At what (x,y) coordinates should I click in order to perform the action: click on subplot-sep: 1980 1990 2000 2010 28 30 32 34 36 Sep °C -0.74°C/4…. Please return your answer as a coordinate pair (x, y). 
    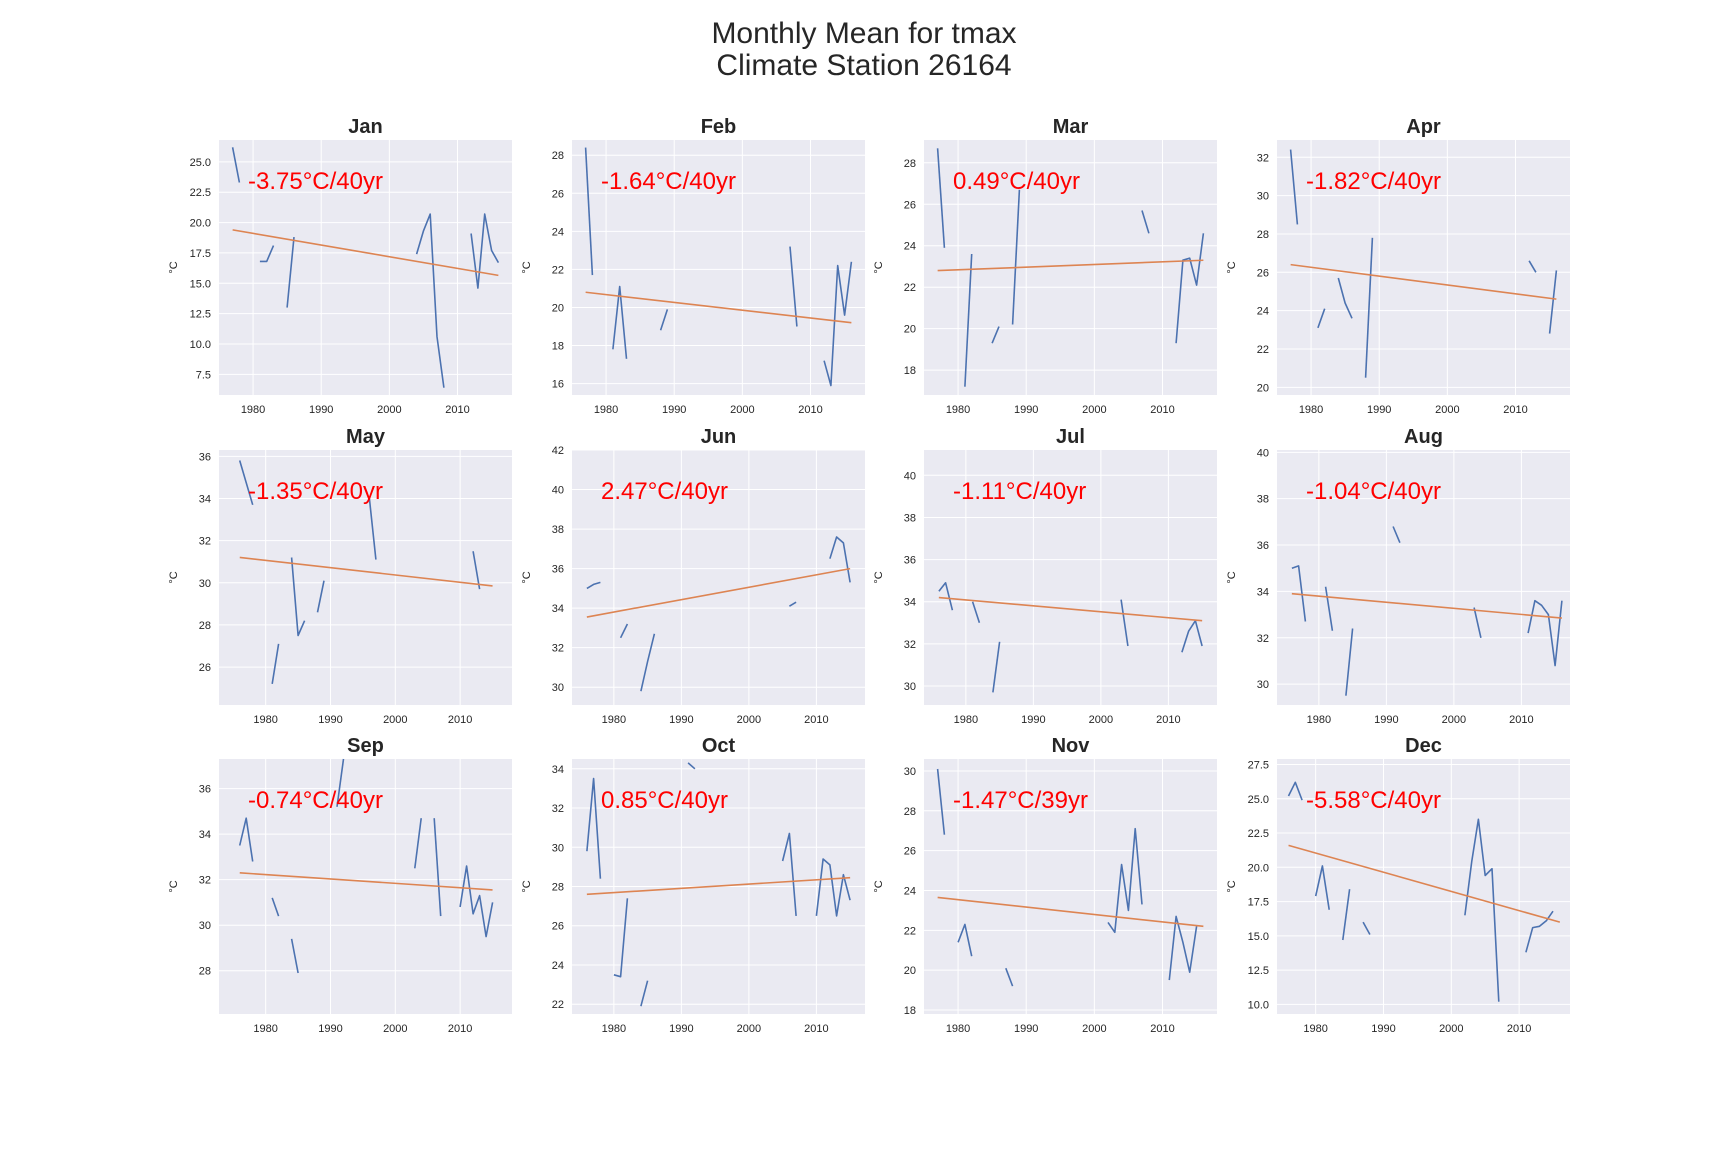
    Looking at the image, I should click on (340, 885).